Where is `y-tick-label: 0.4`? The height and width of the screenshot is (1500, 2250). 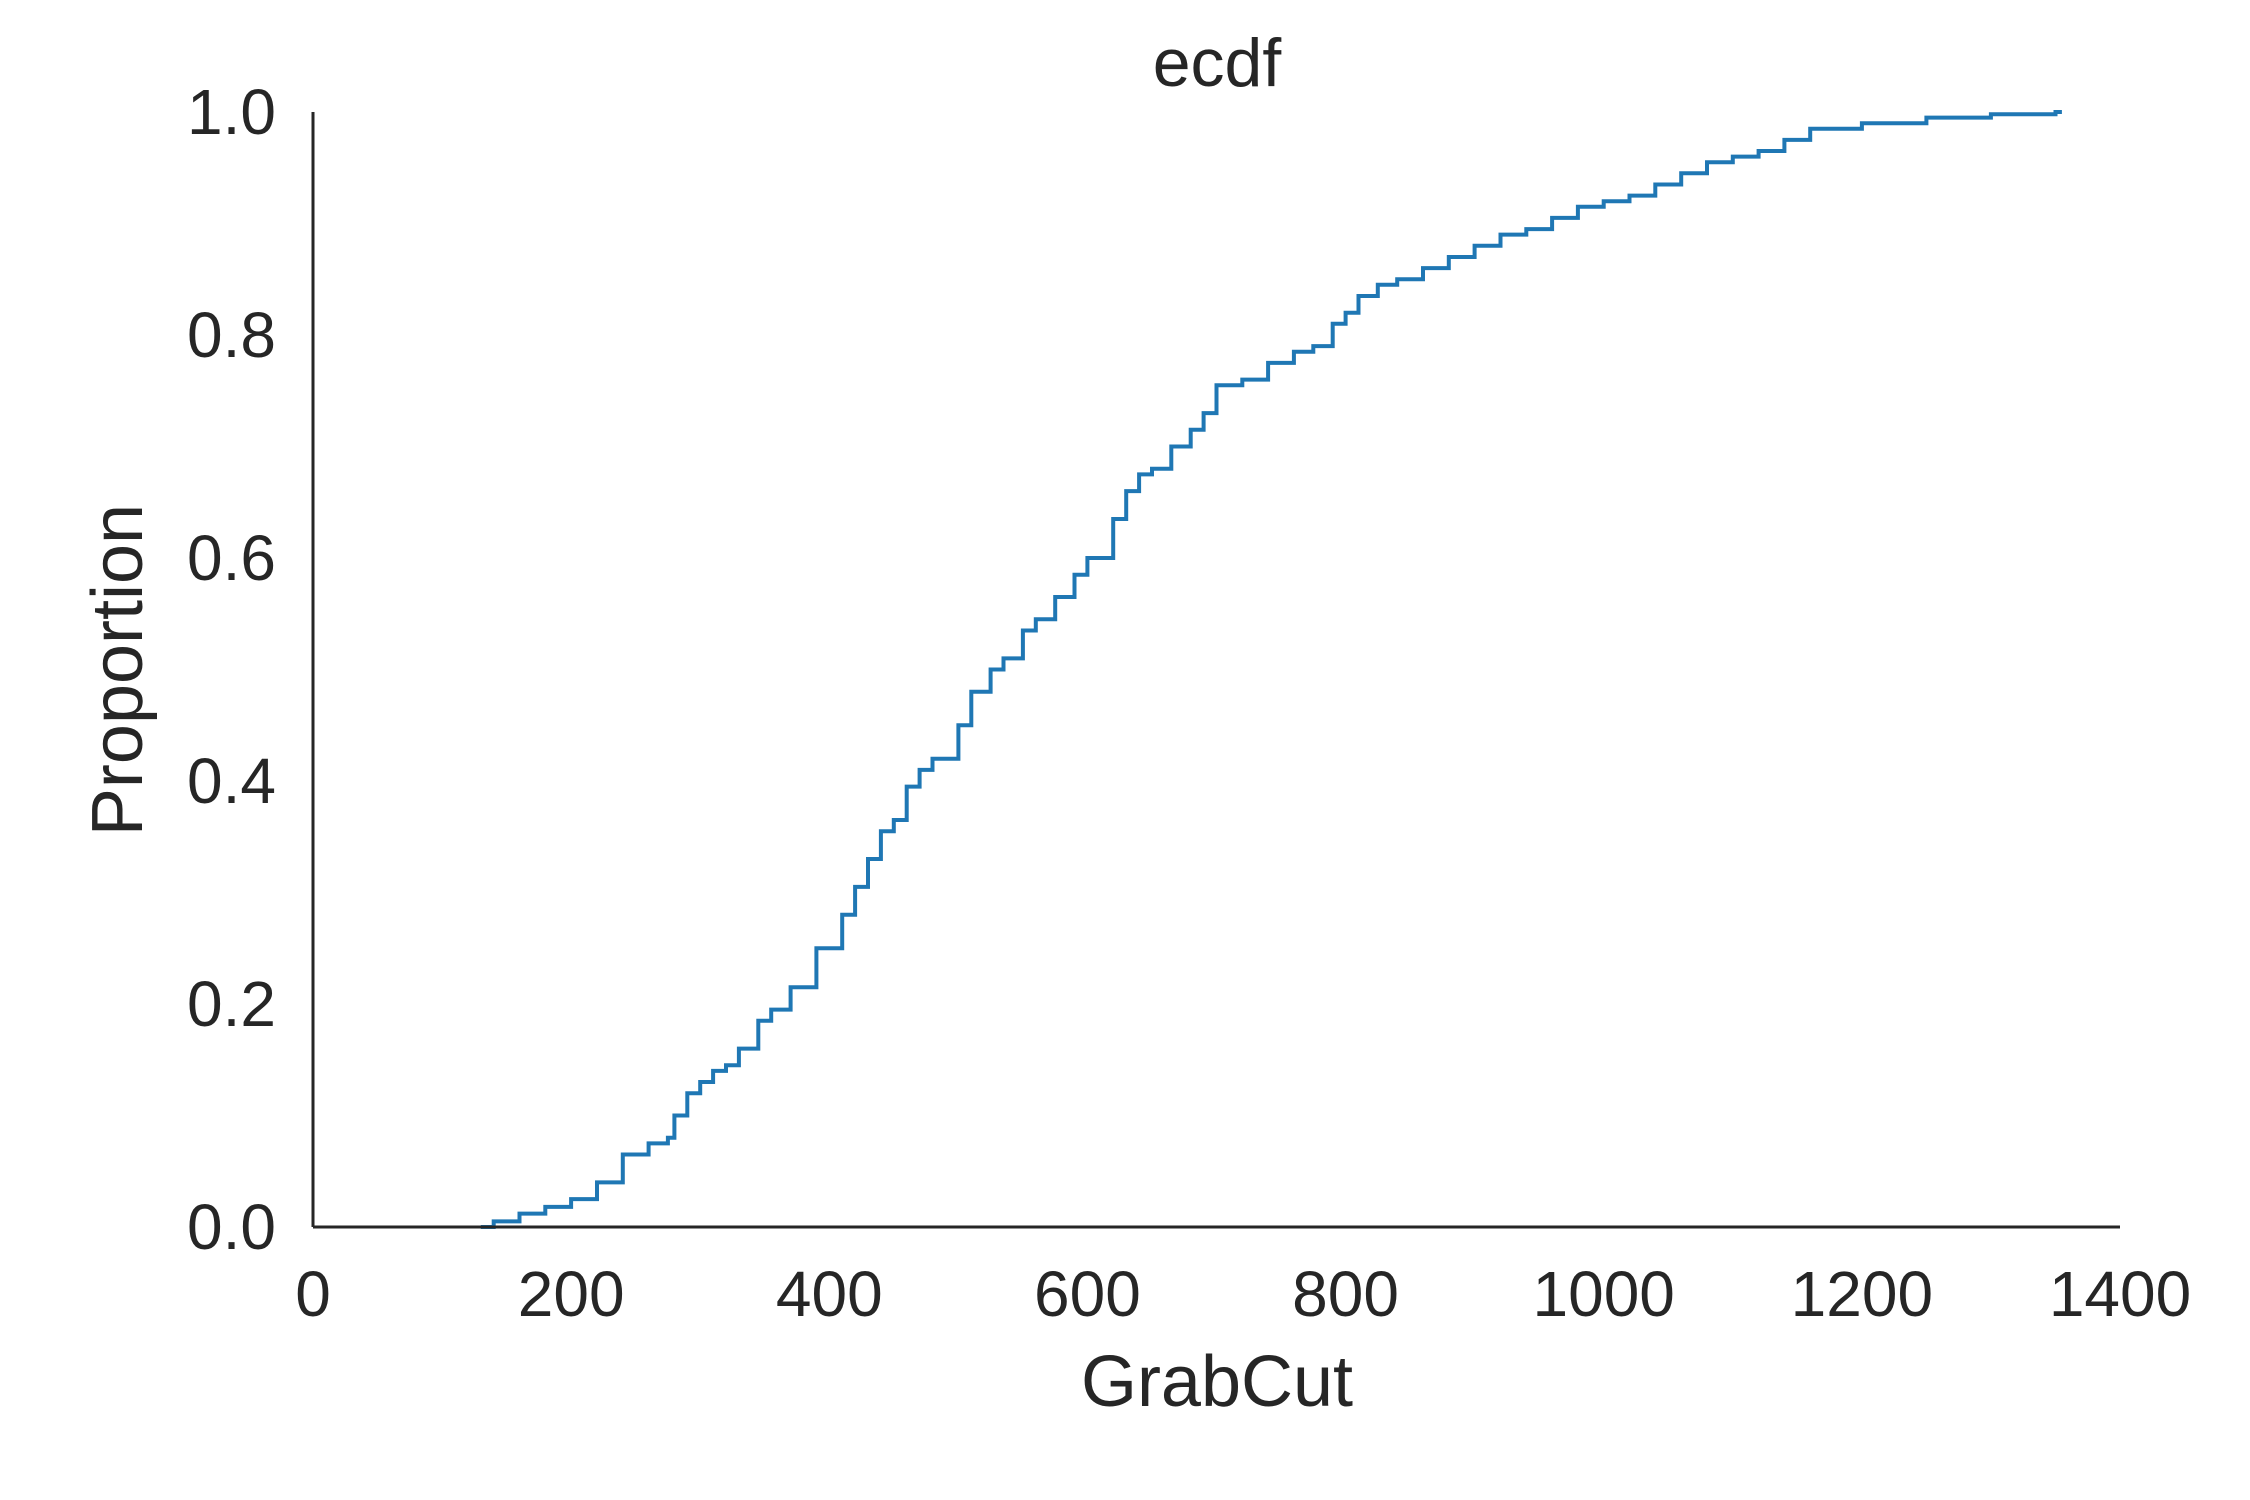 y-tick-label: 0.4 is located at coordinates (231, 781).